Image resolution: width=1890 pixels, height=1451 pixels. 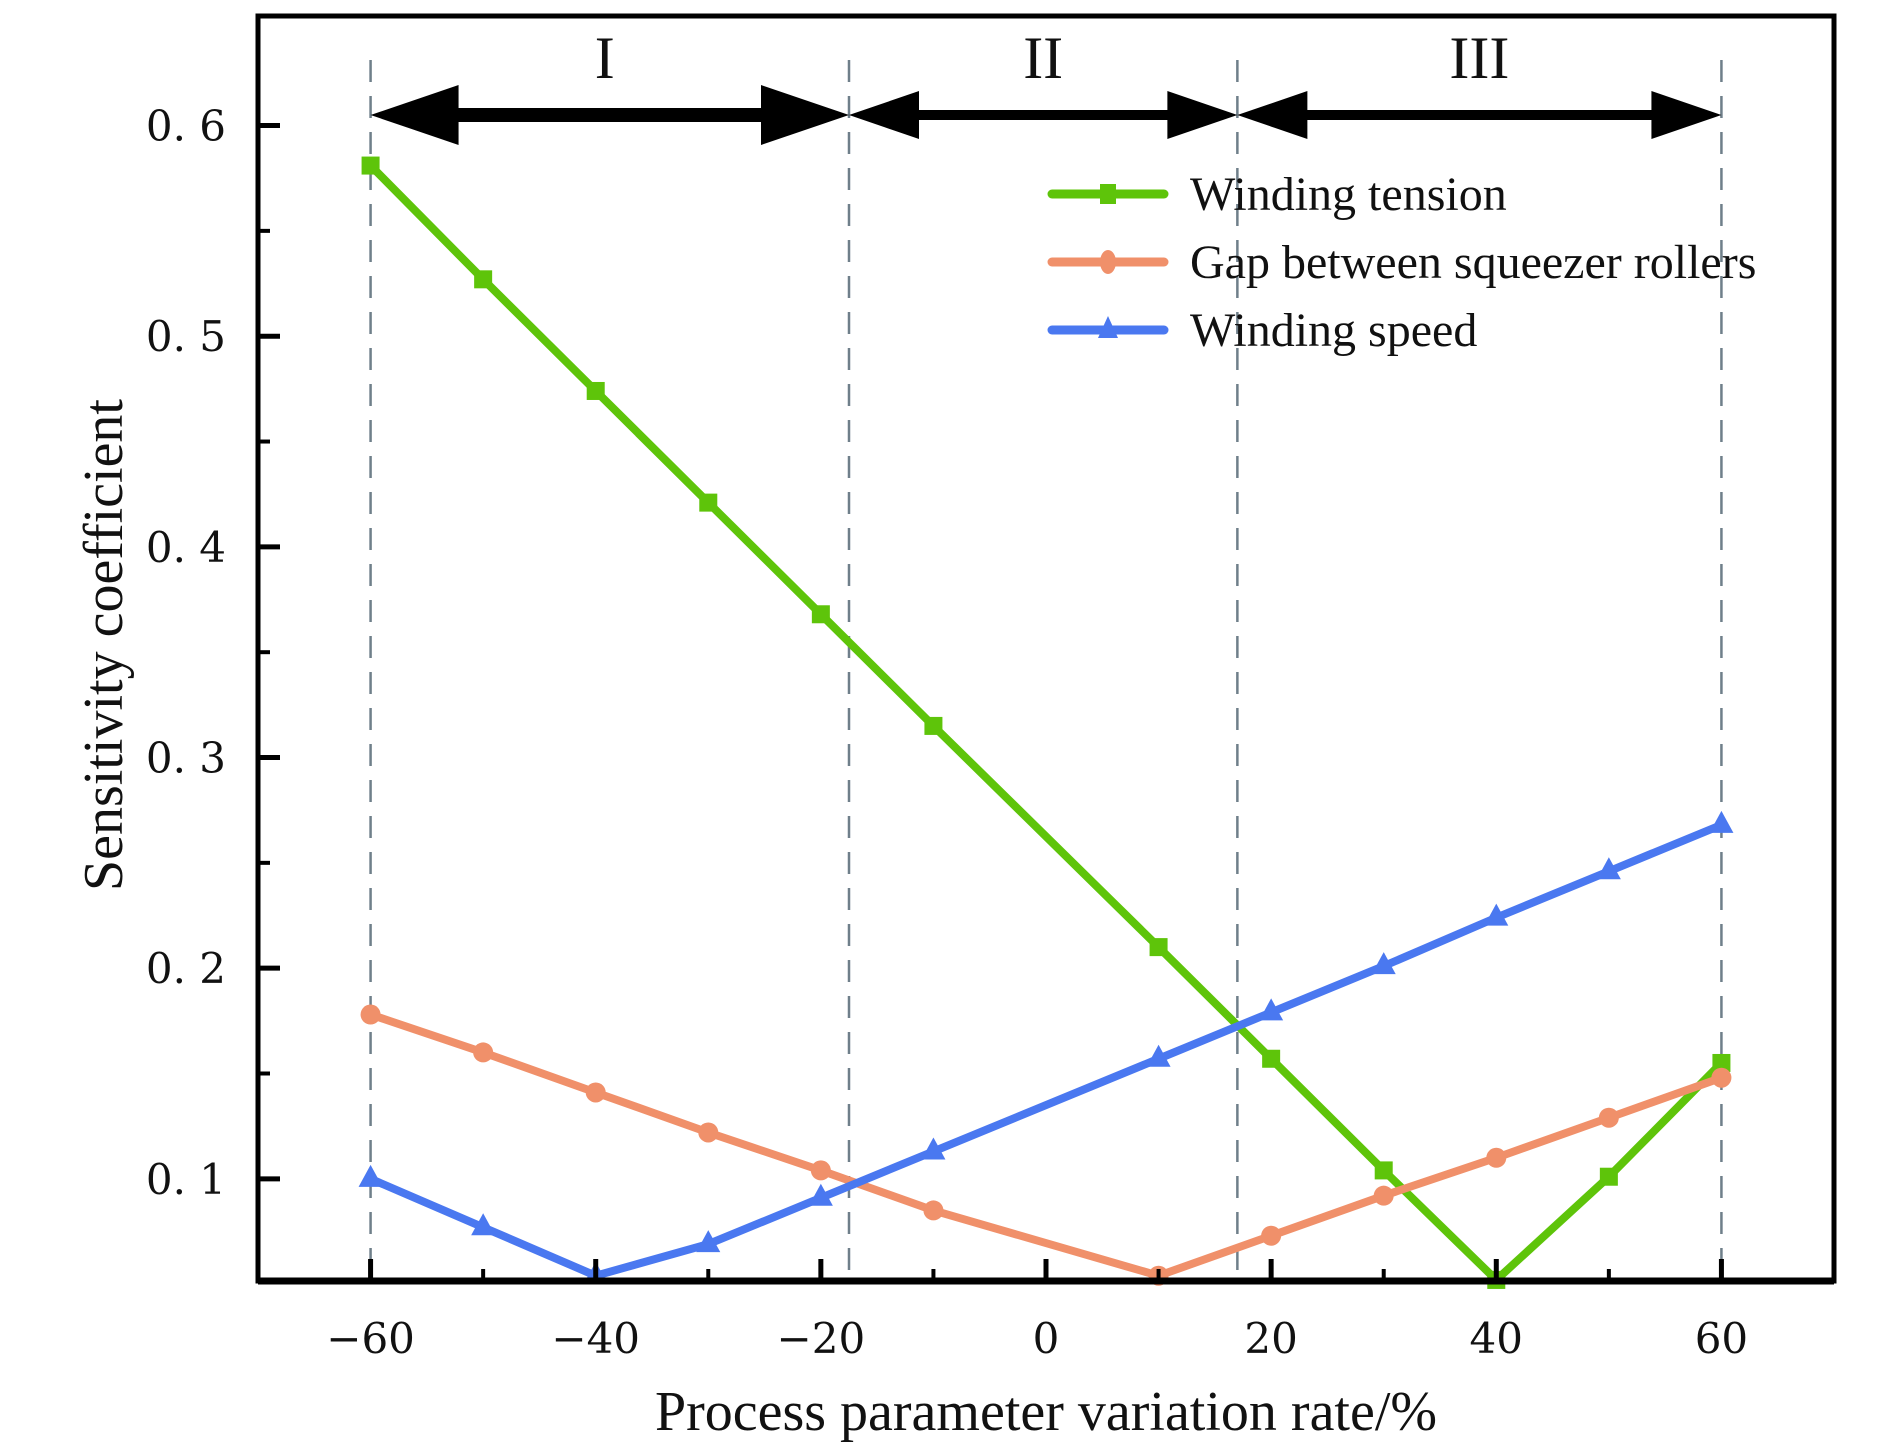 I want to click on x-axis-title: Process parameter variation rate/%, so click(x=1046, y=1412).